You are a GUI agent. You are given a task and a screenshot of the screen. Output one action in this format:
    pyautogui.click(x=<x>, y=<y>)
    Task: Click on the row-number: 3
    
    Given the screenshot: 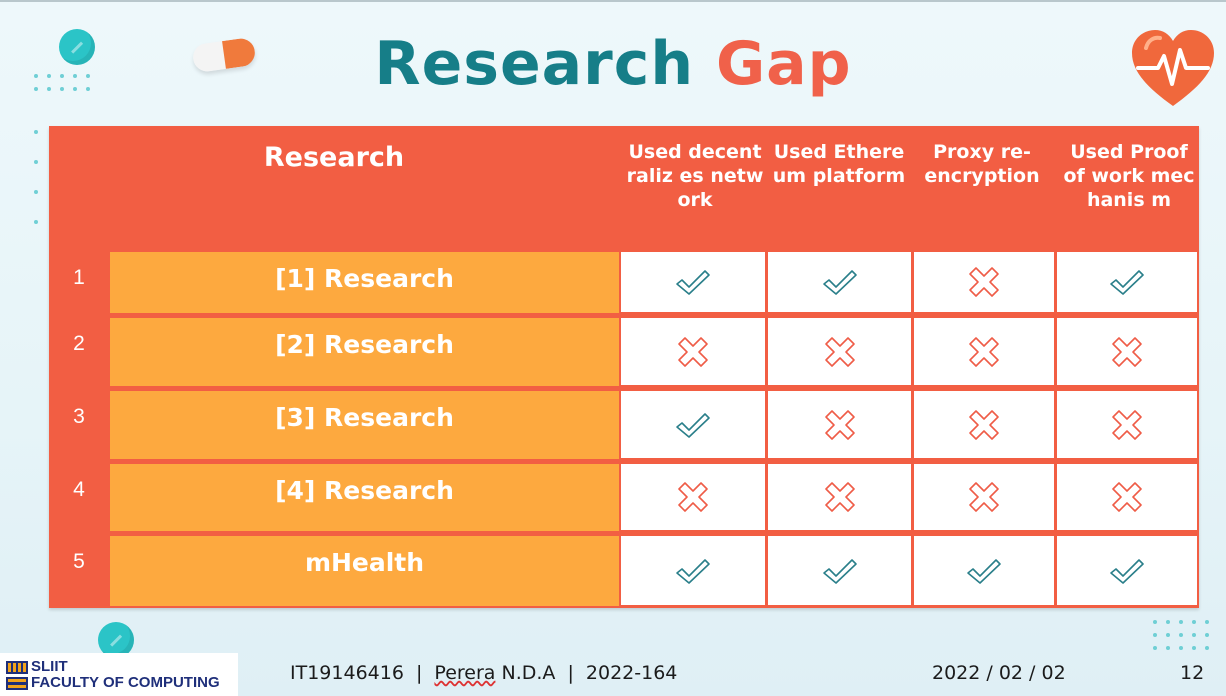 What is the action you would take?
    pyautogui.click(x=79, y=416)
    